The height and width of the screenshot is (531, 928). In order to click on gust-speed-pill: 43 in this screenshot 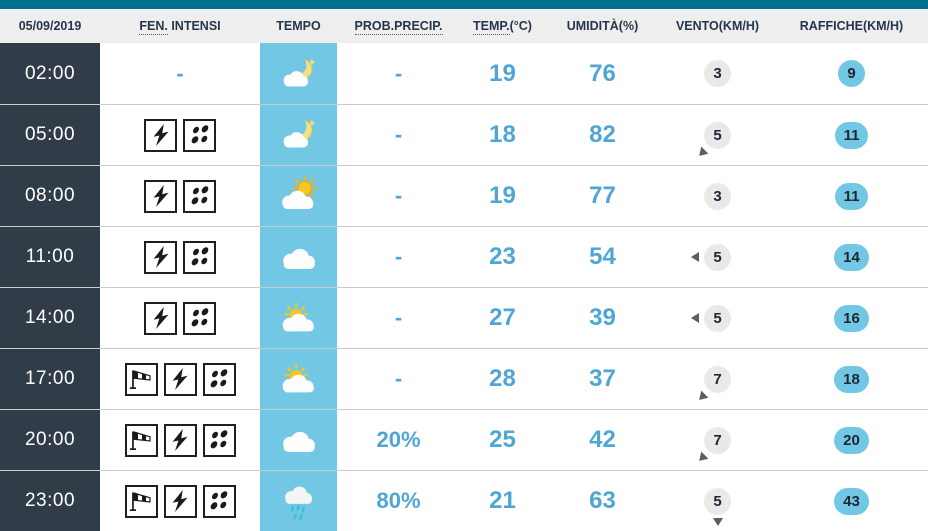, I will do `click(851, 501)`.